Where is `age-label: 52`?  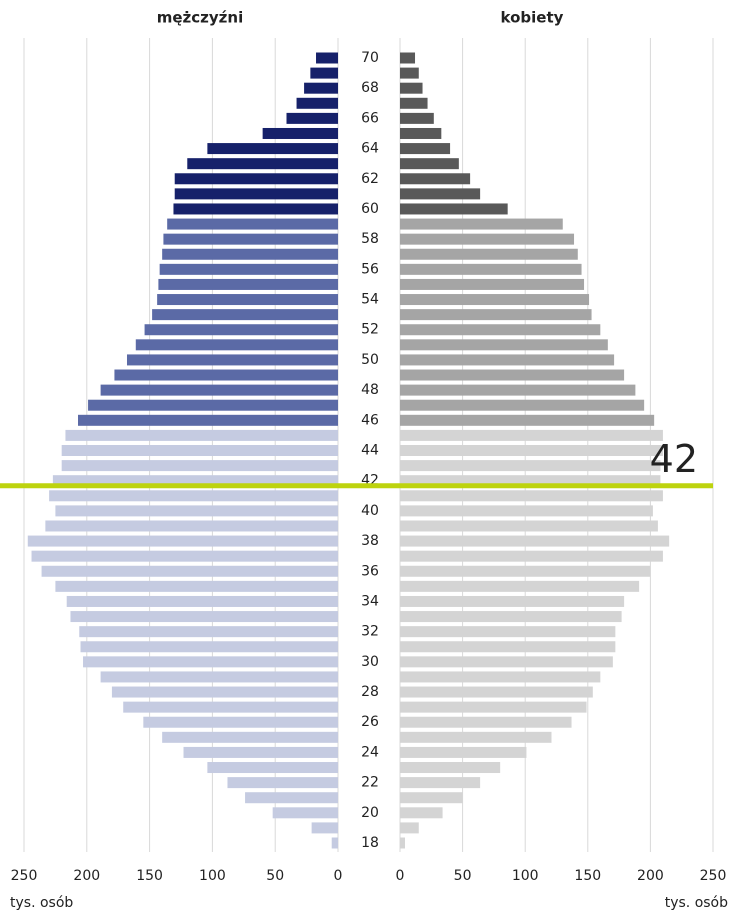 age-label: 52 is located at coordinates (370, 330).